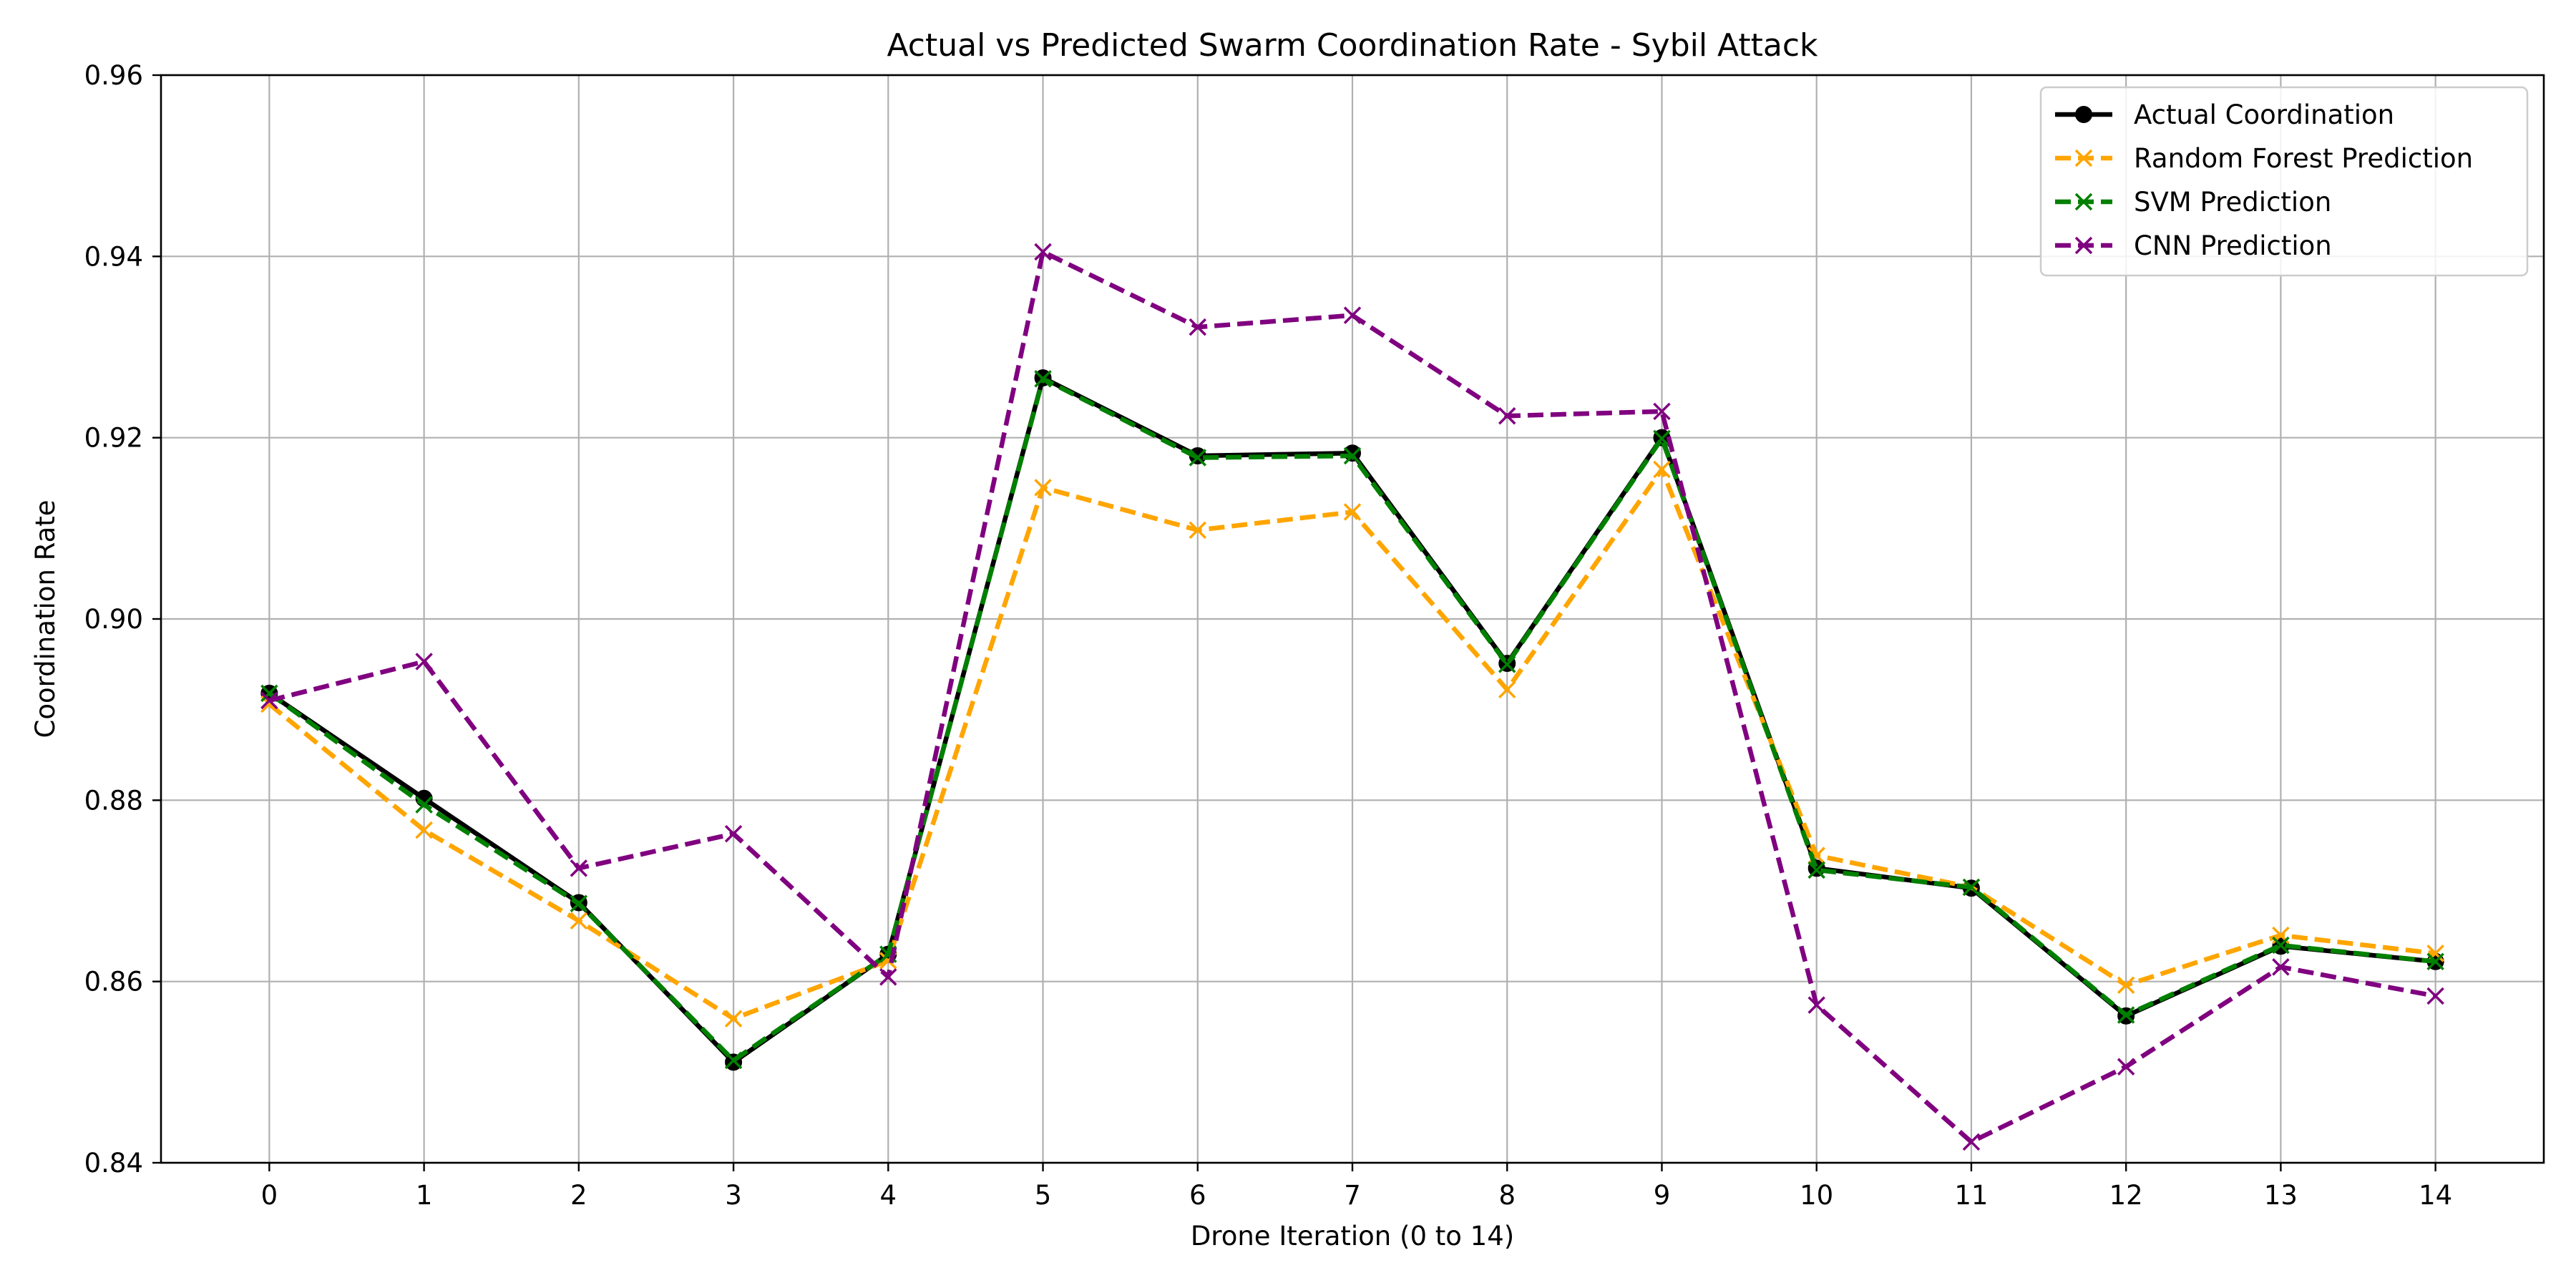  I want to click on legend-item: SVM Prediction, so click(2193, 202).